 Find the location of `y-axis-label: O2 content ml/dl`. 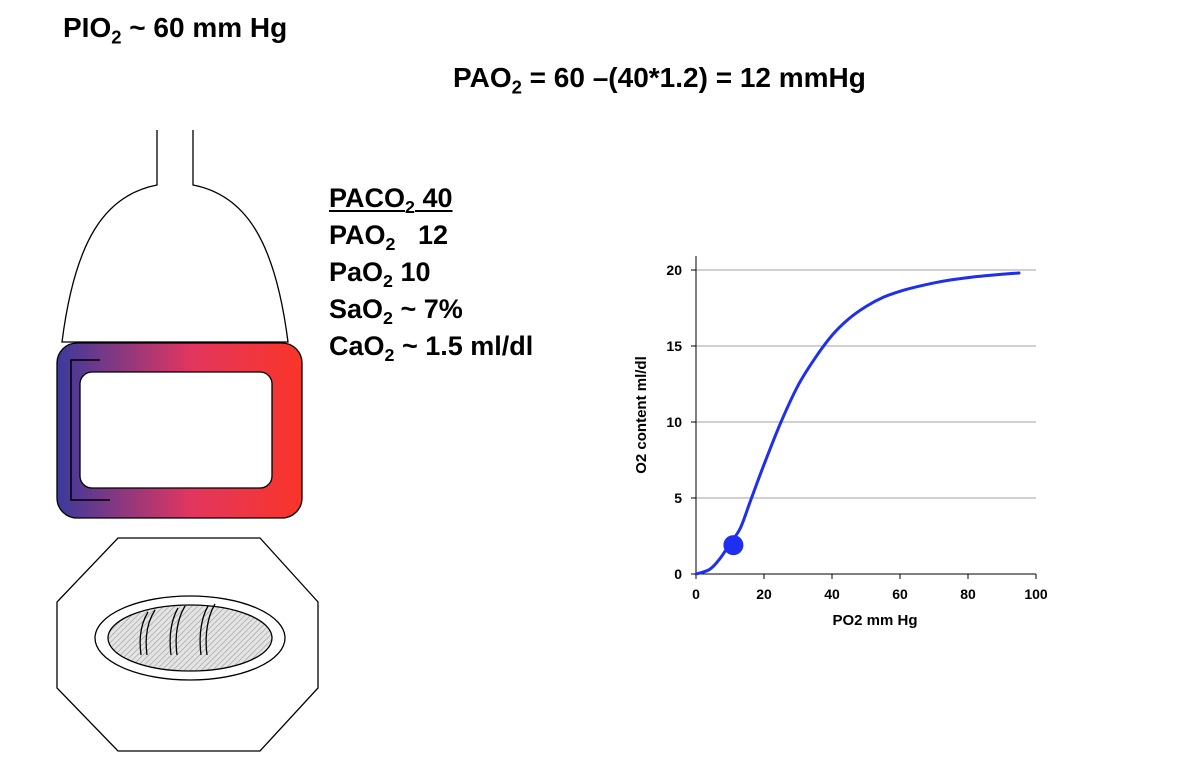

y-axis-label: O2 content ml/dl is located at coordinates (641, 415).